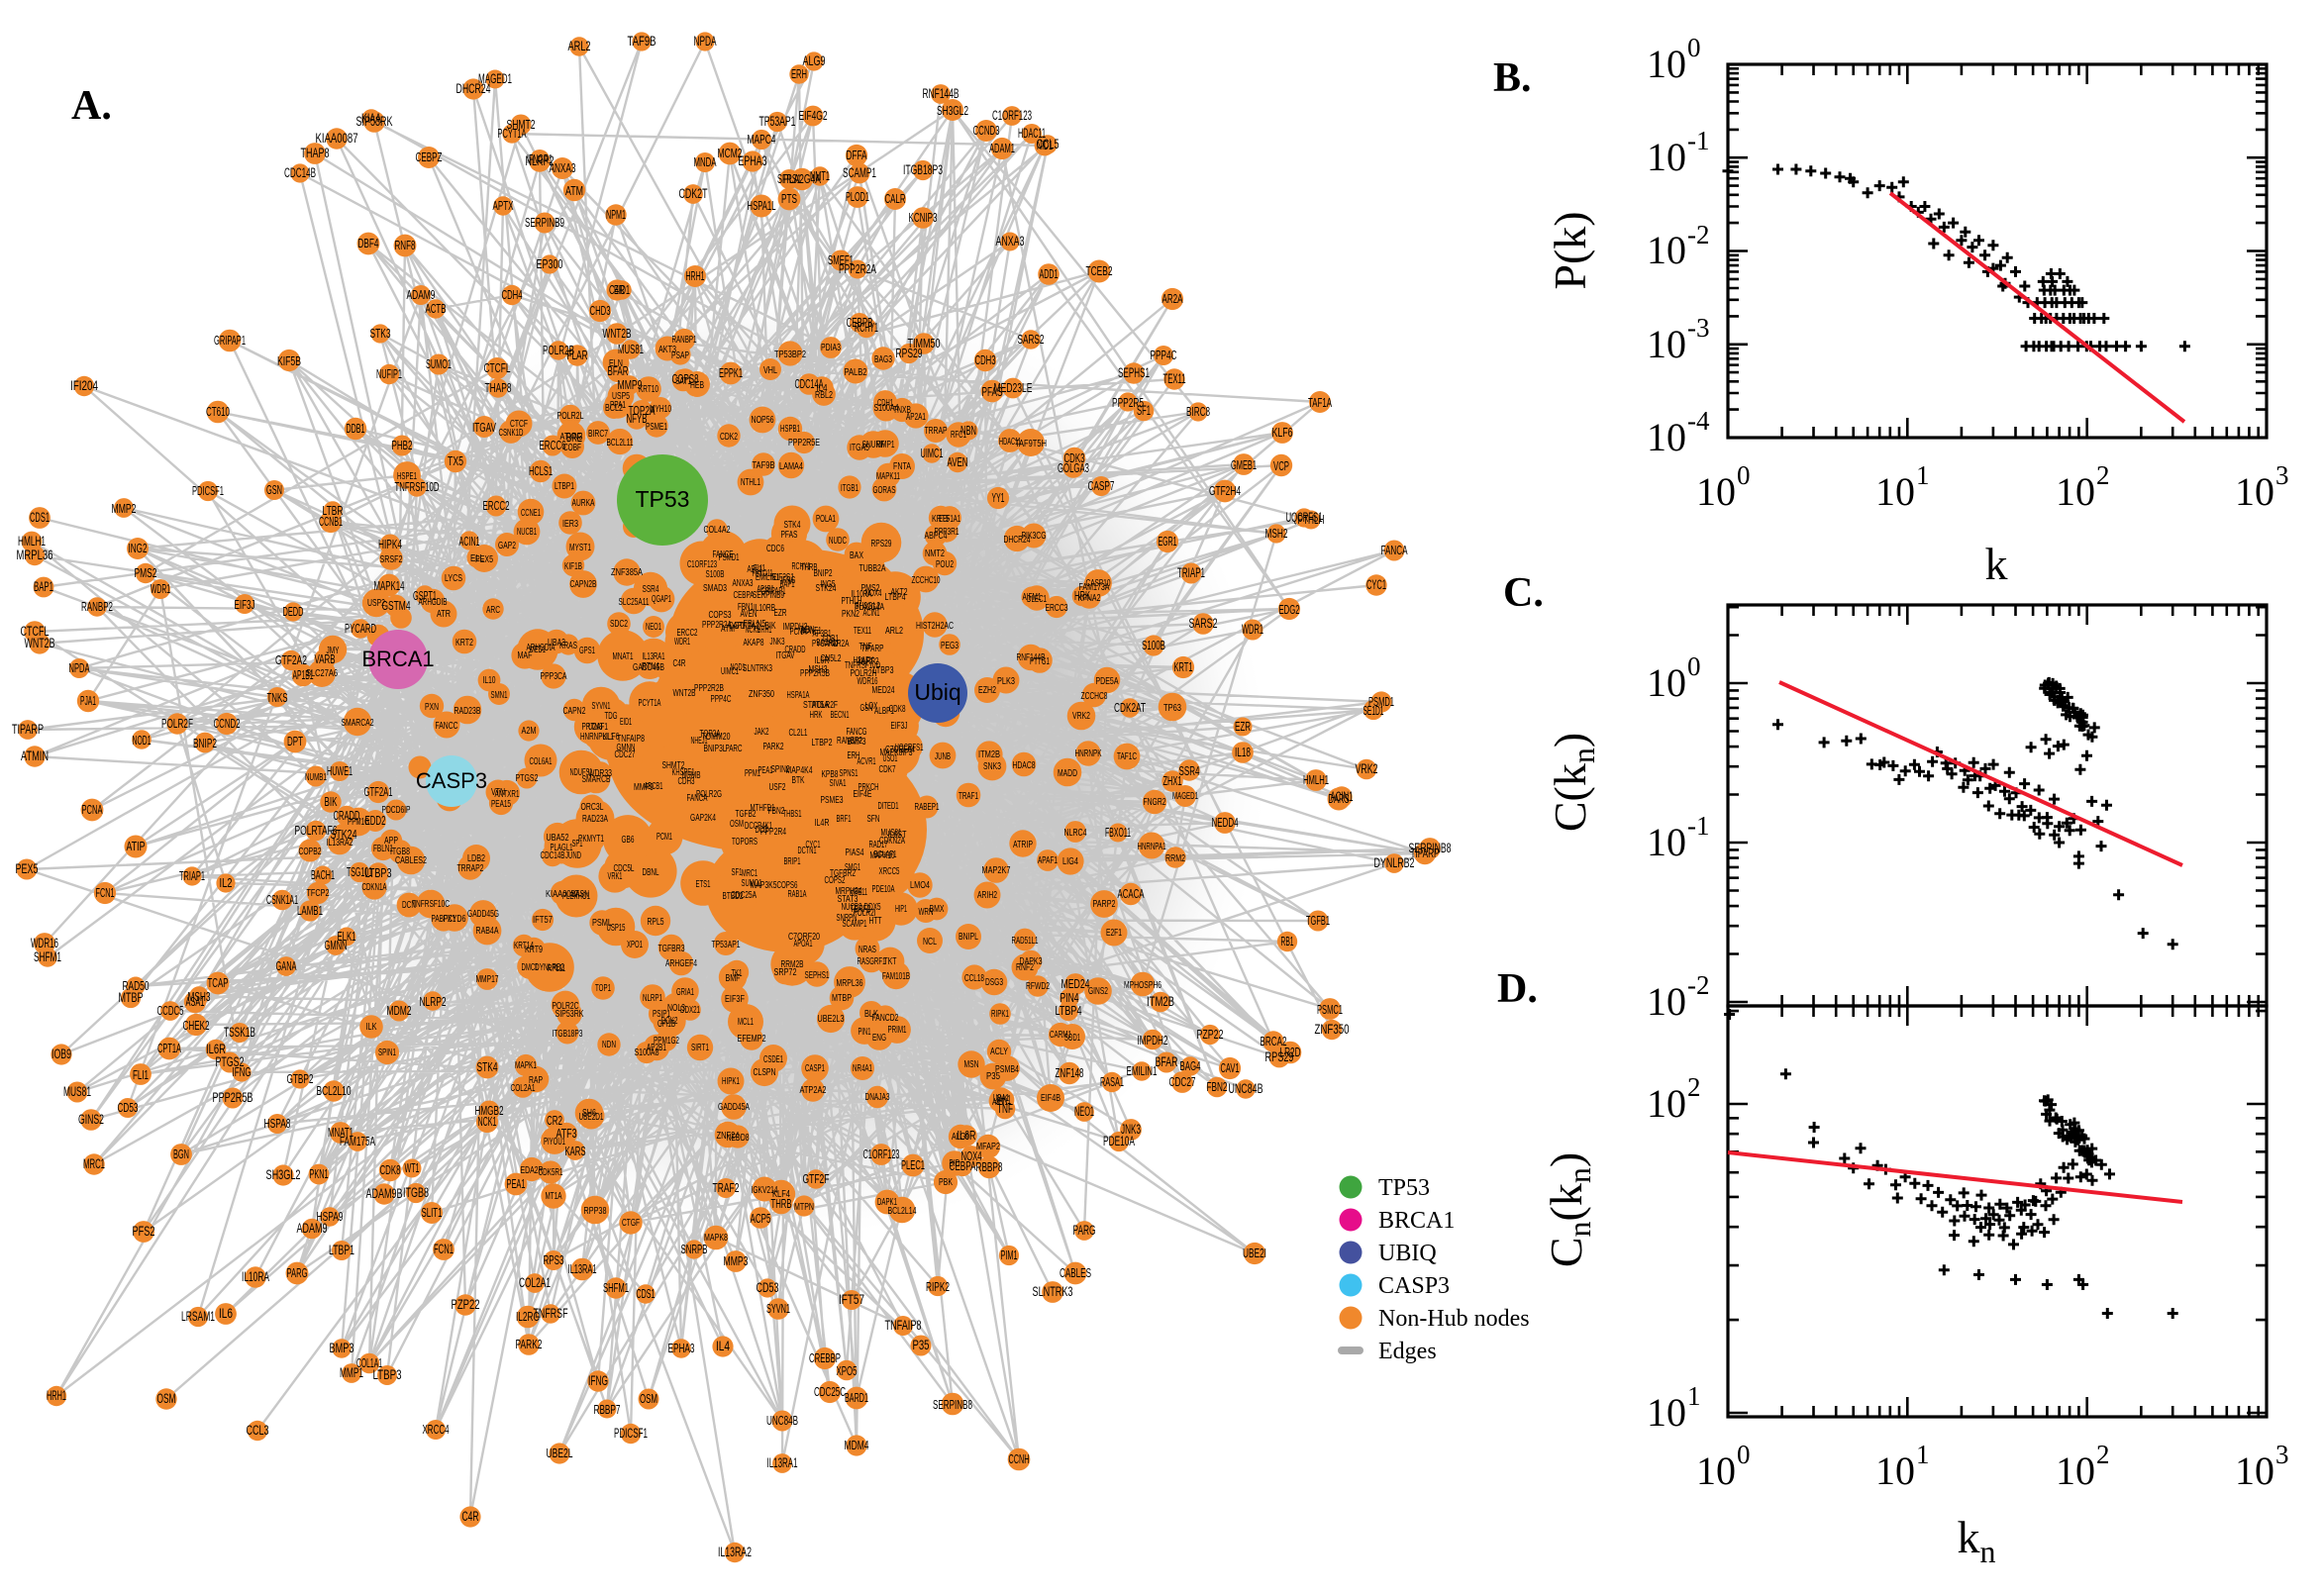 The height and width of the screenshot is (1596, 2323). I want to click on svg-text: ATMIN, so click(35, 755).